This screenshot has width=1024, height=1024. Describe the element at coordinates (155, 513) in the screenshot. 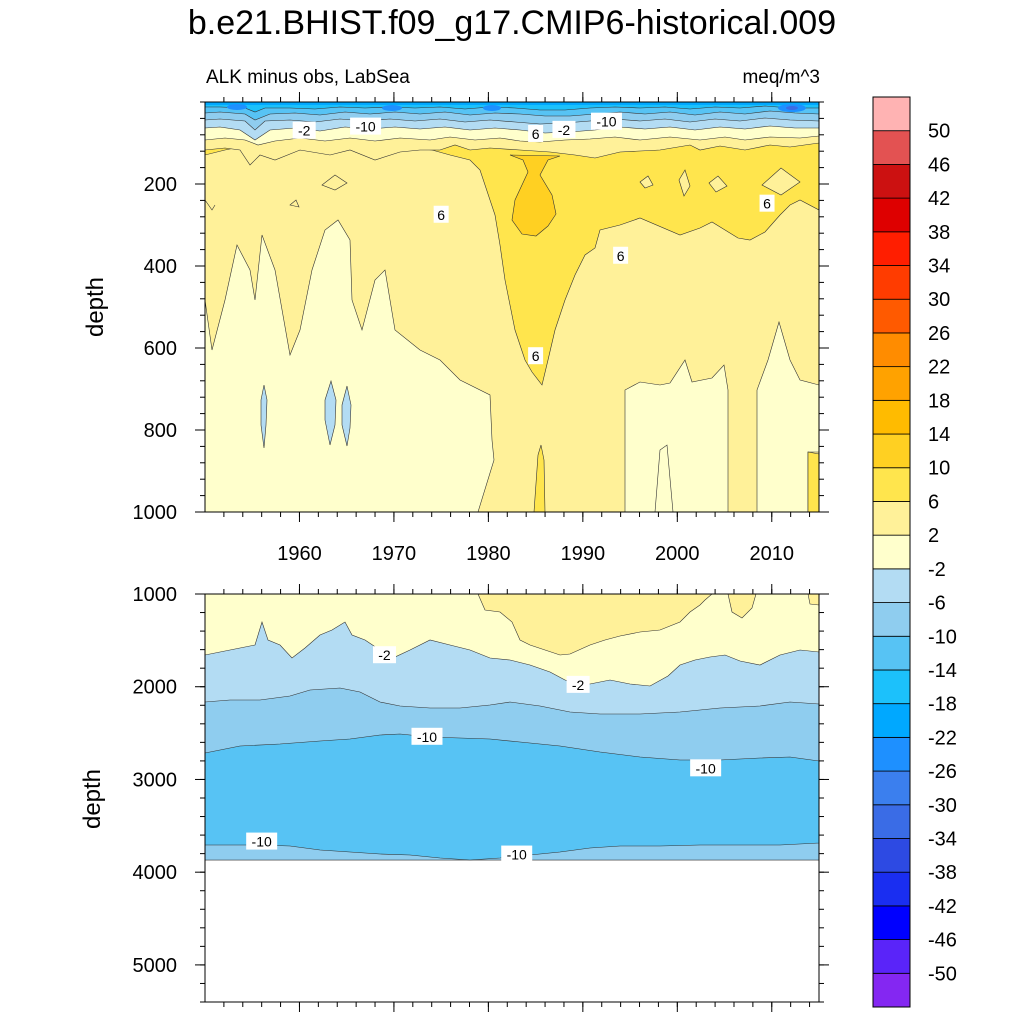

I see `y-tick-label: 1000` at that location.